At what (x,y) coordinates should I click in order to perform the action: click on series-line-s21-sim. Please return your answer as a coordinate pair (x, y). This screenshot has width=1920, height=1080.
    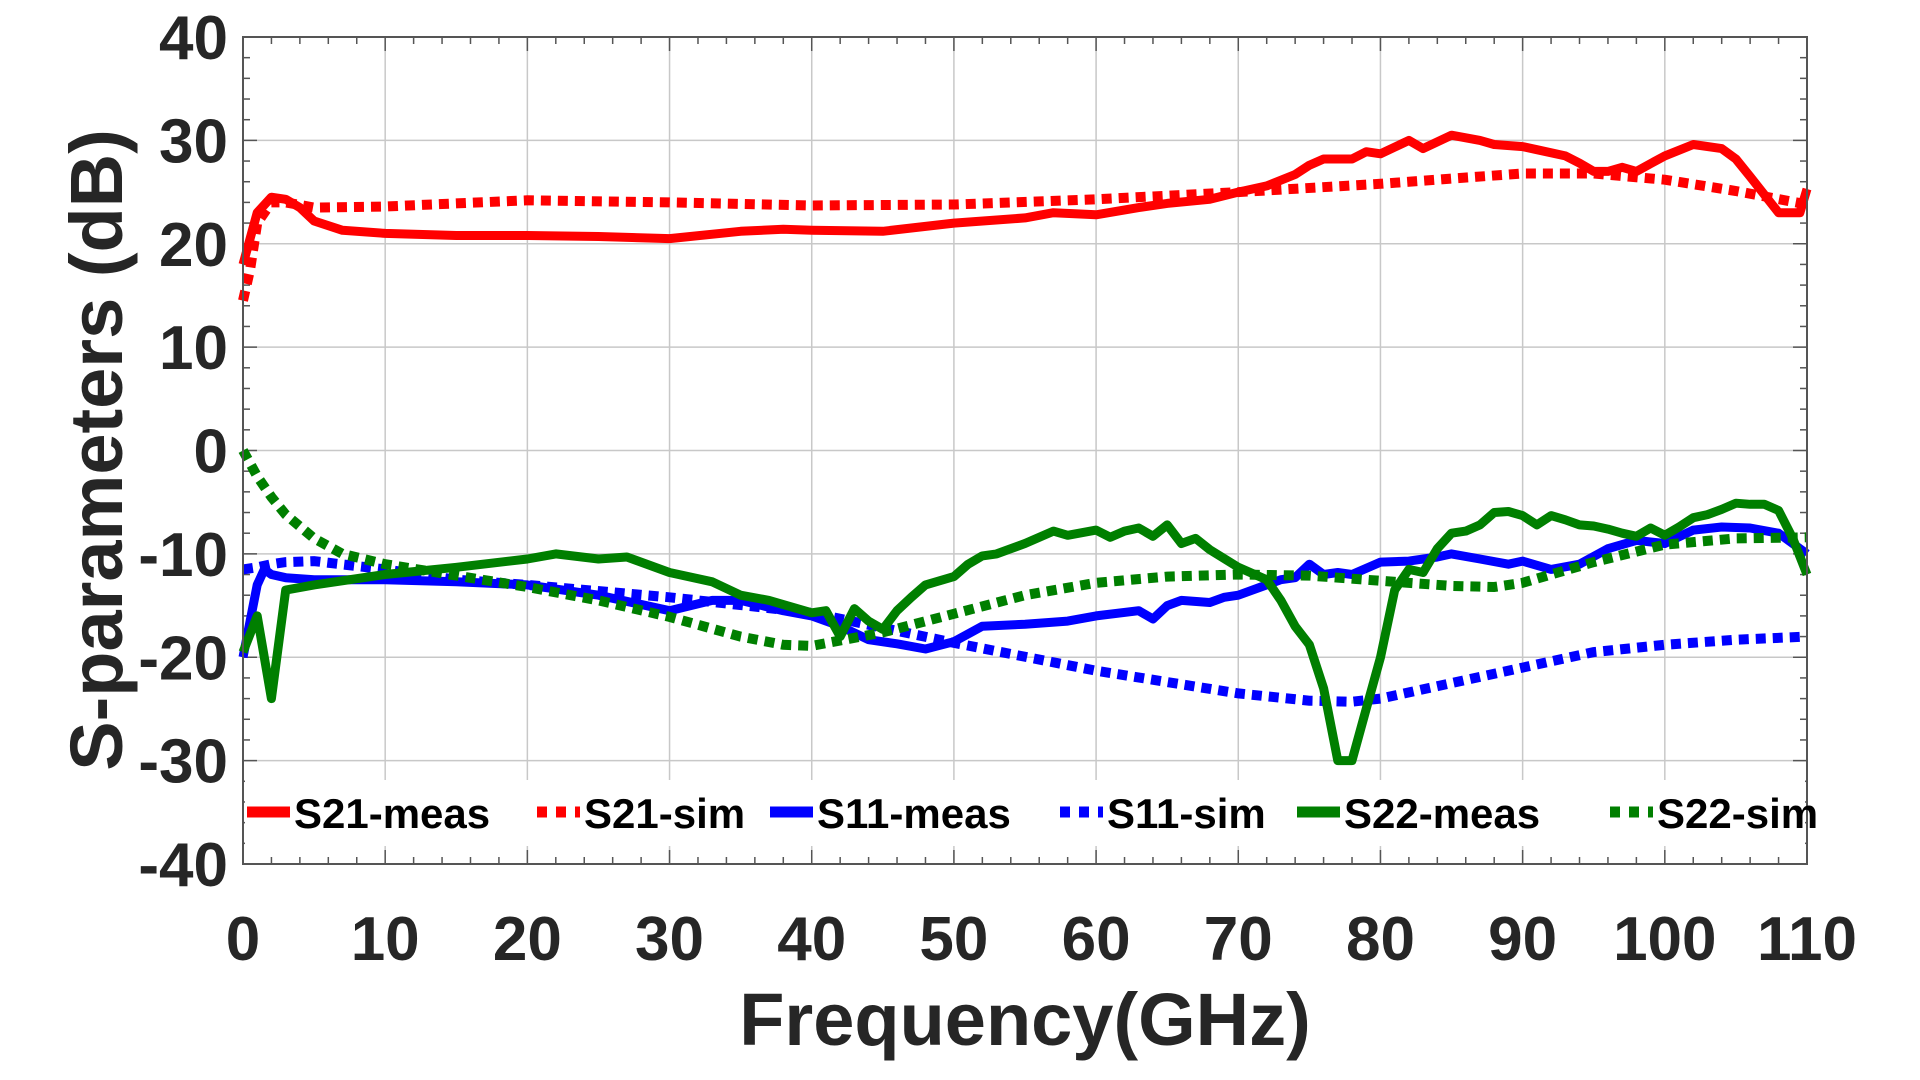
    Looking at the image, I should click on (1023, 235).